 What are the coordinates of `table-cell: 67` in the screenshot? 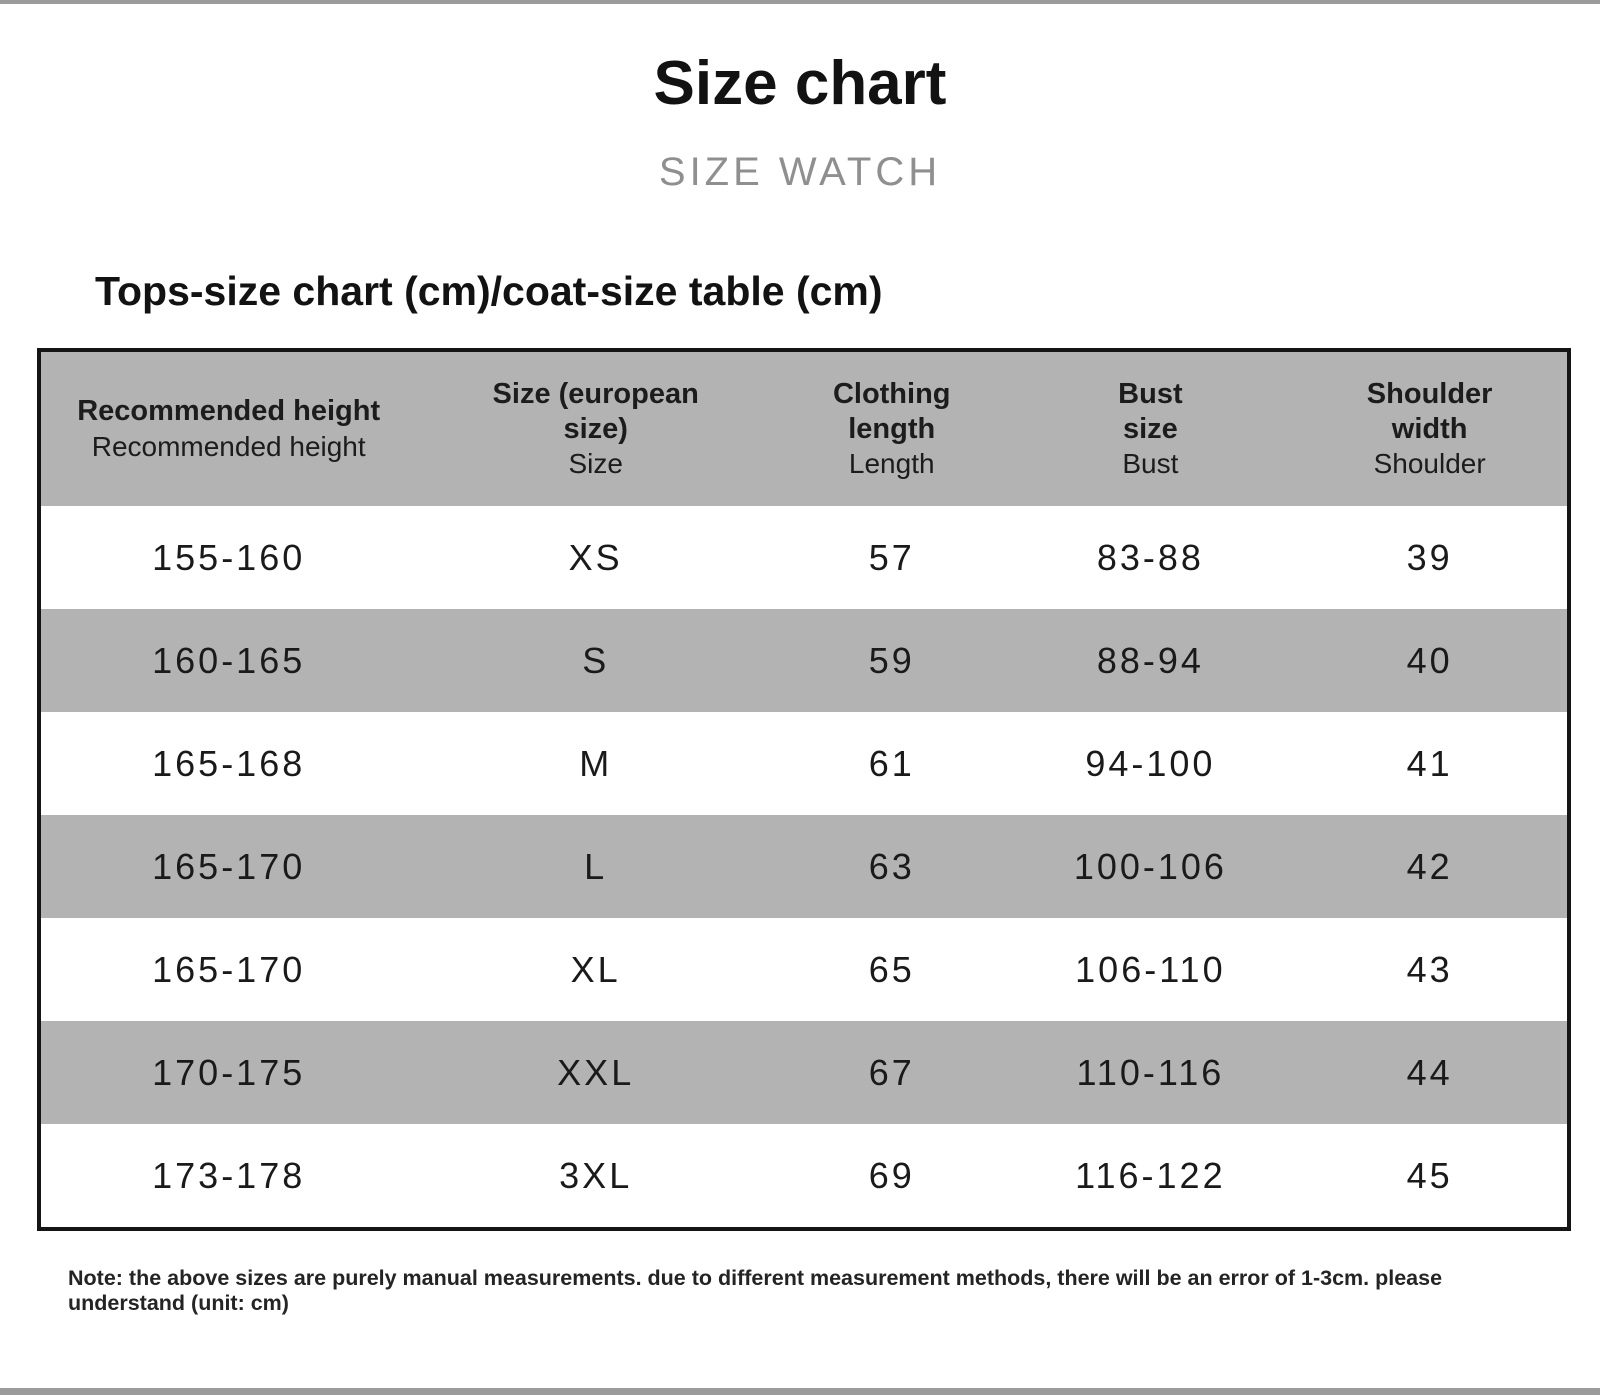 It's located at (891, 1072).